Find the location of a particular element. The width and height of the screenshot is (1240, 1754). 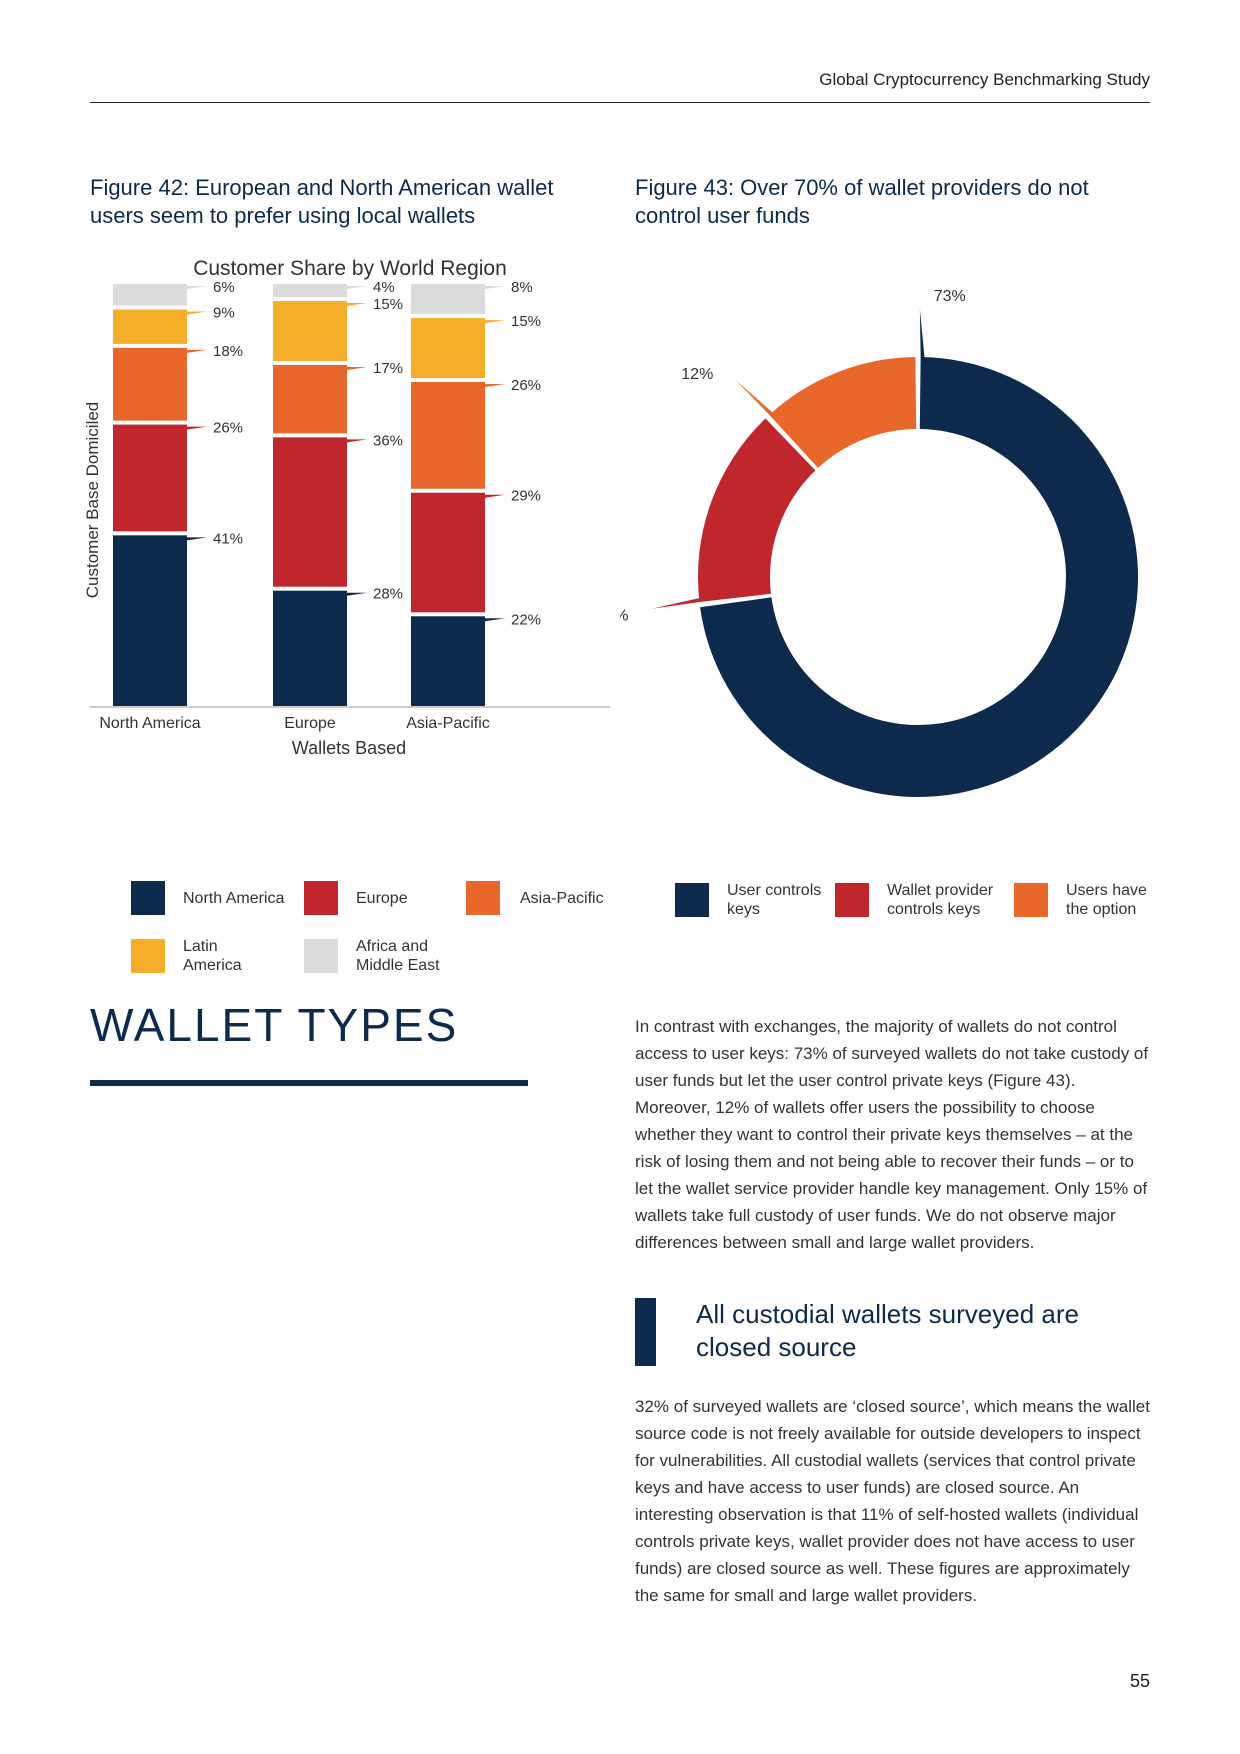

data-label: 17% is located at coordinates (388, 368).